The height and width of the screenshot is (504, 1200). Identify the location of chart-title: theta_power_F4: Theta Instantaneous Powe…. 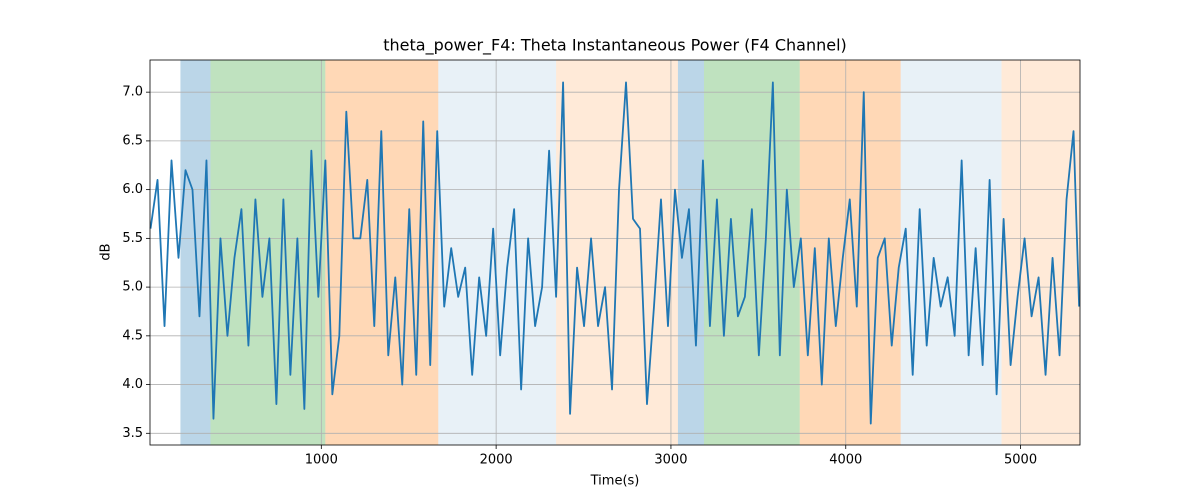
(615, 46).